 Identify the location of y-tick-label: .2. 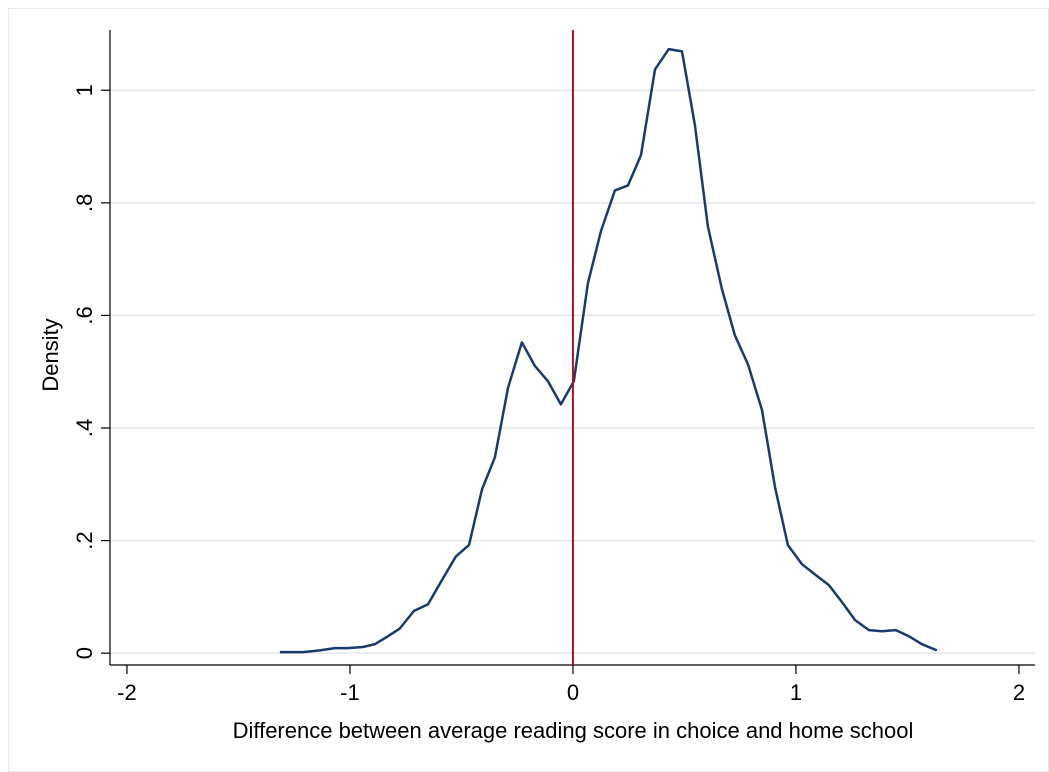
(84, 540).